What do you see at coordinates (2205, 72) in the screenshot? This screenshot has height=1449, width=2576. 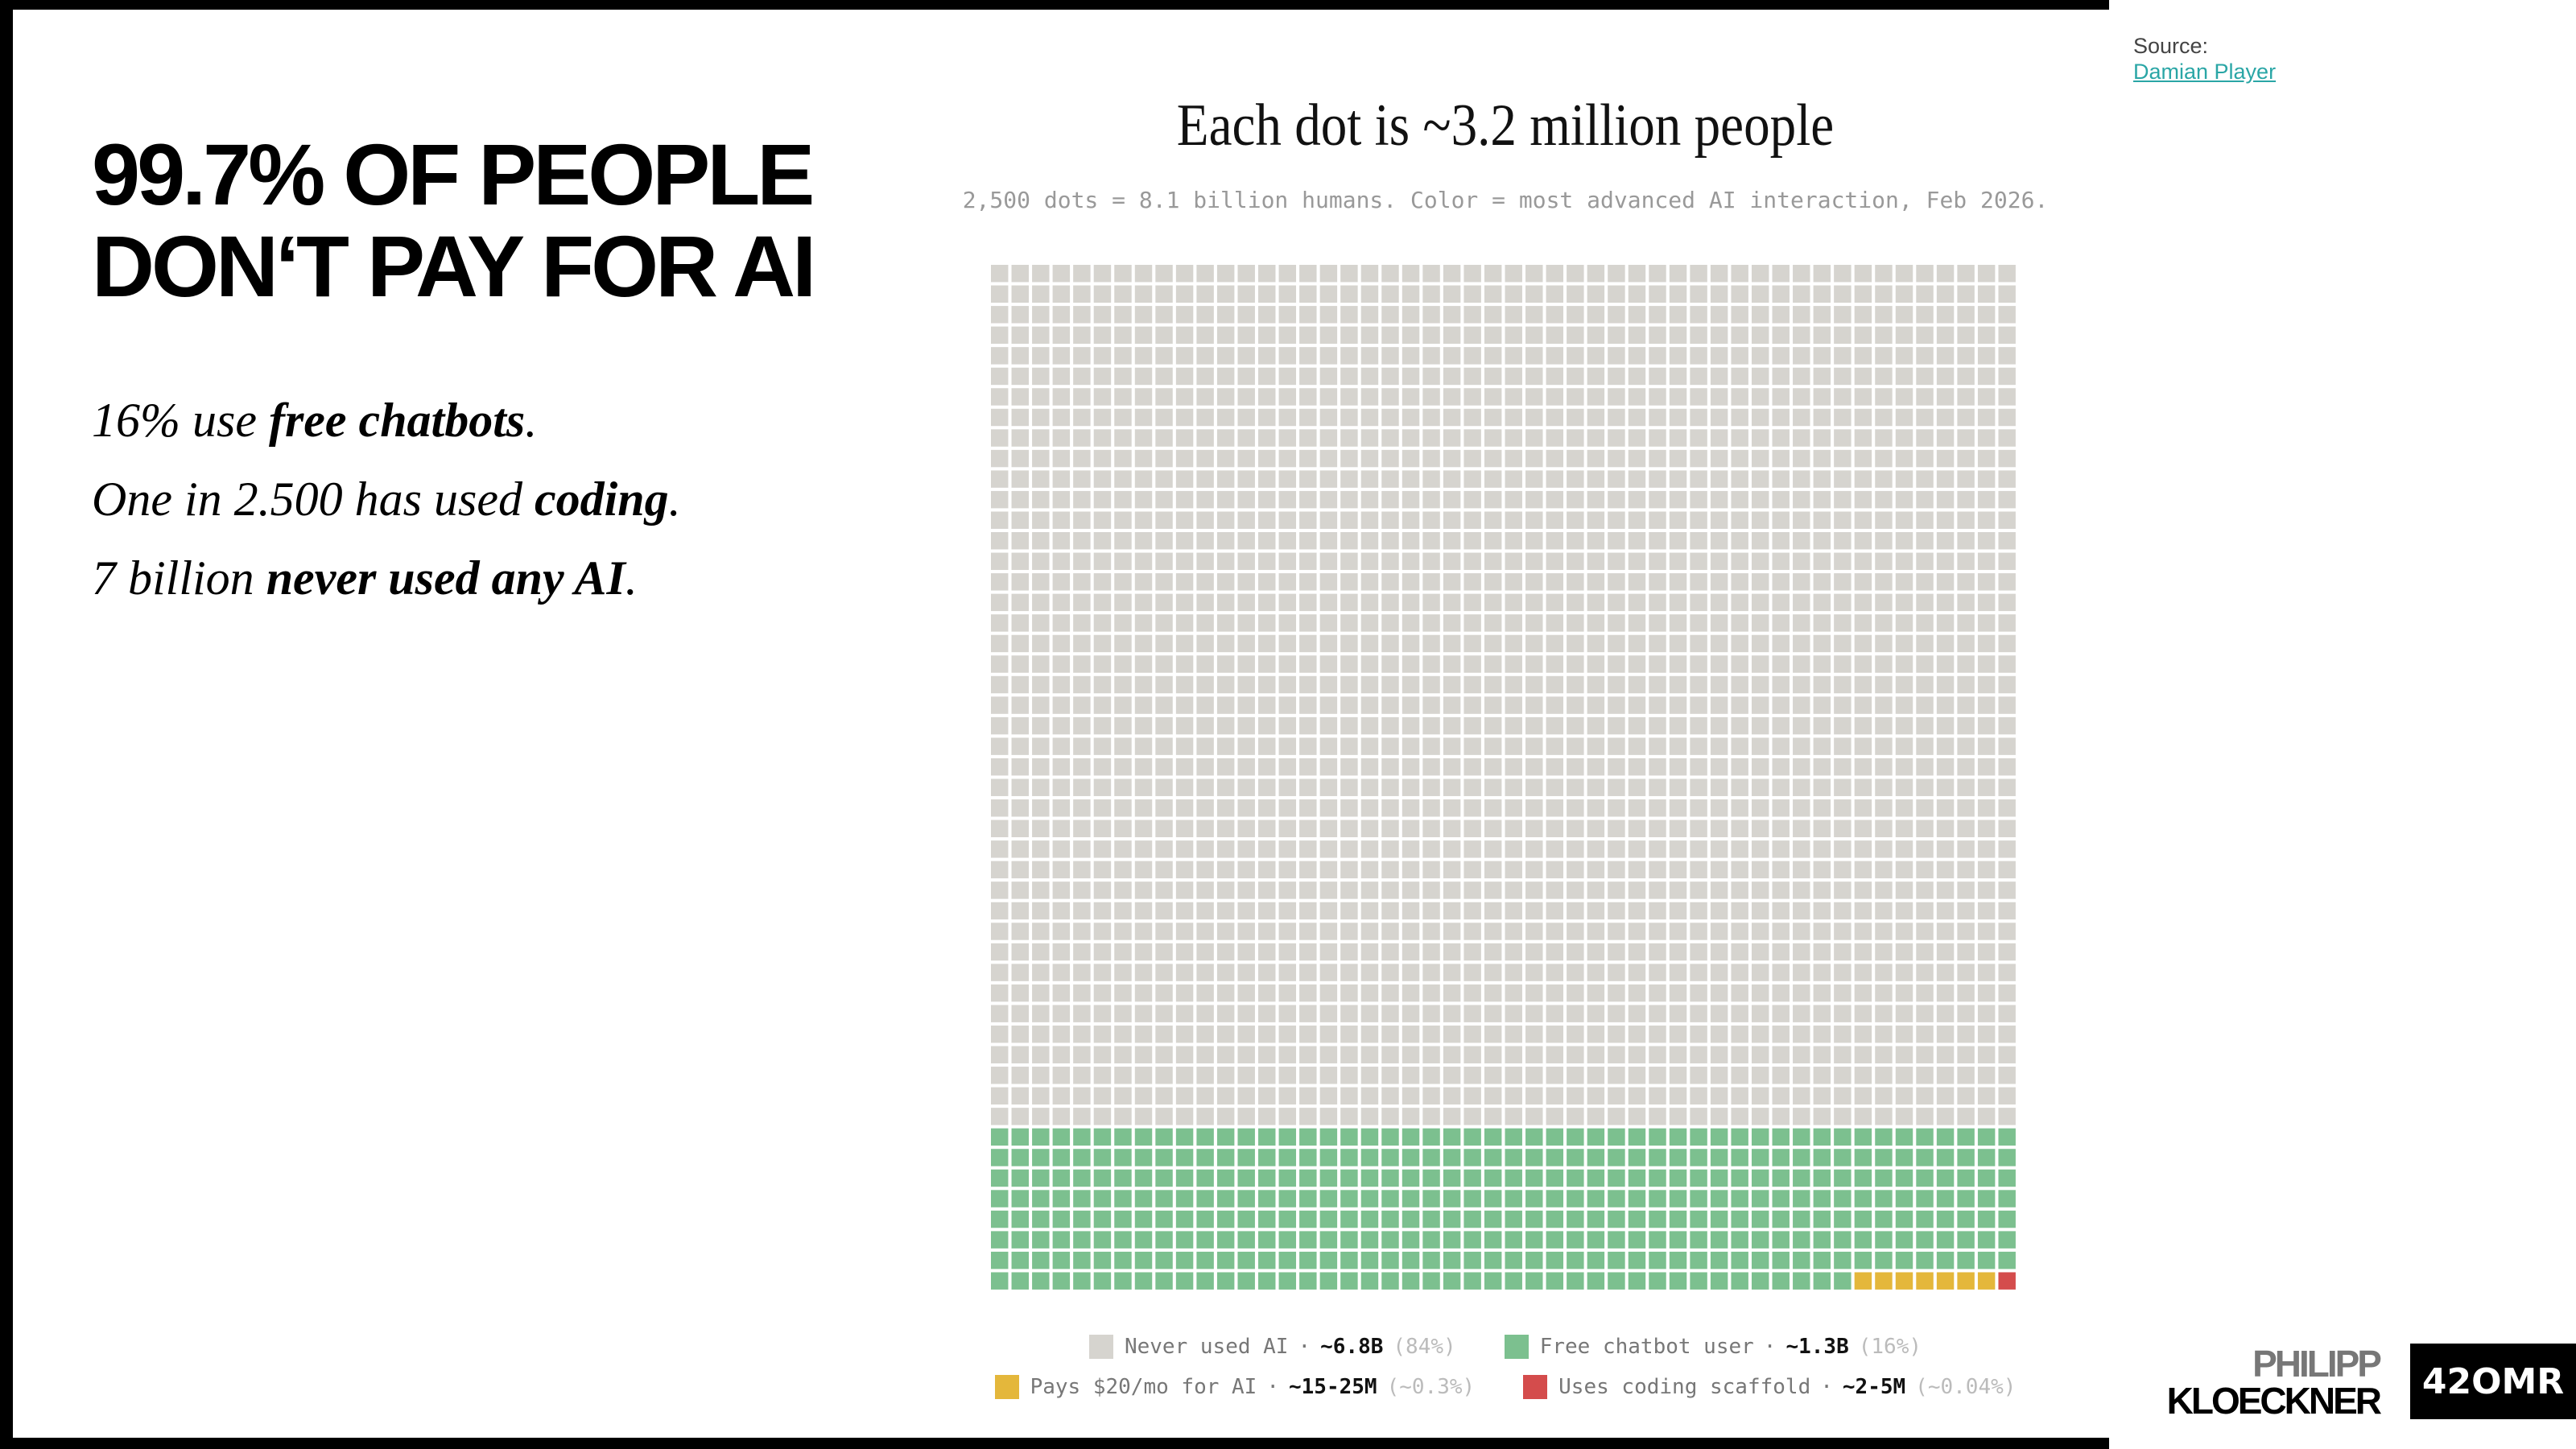 I see `source-link: Damian Player` at bounding box center [2205, 72].